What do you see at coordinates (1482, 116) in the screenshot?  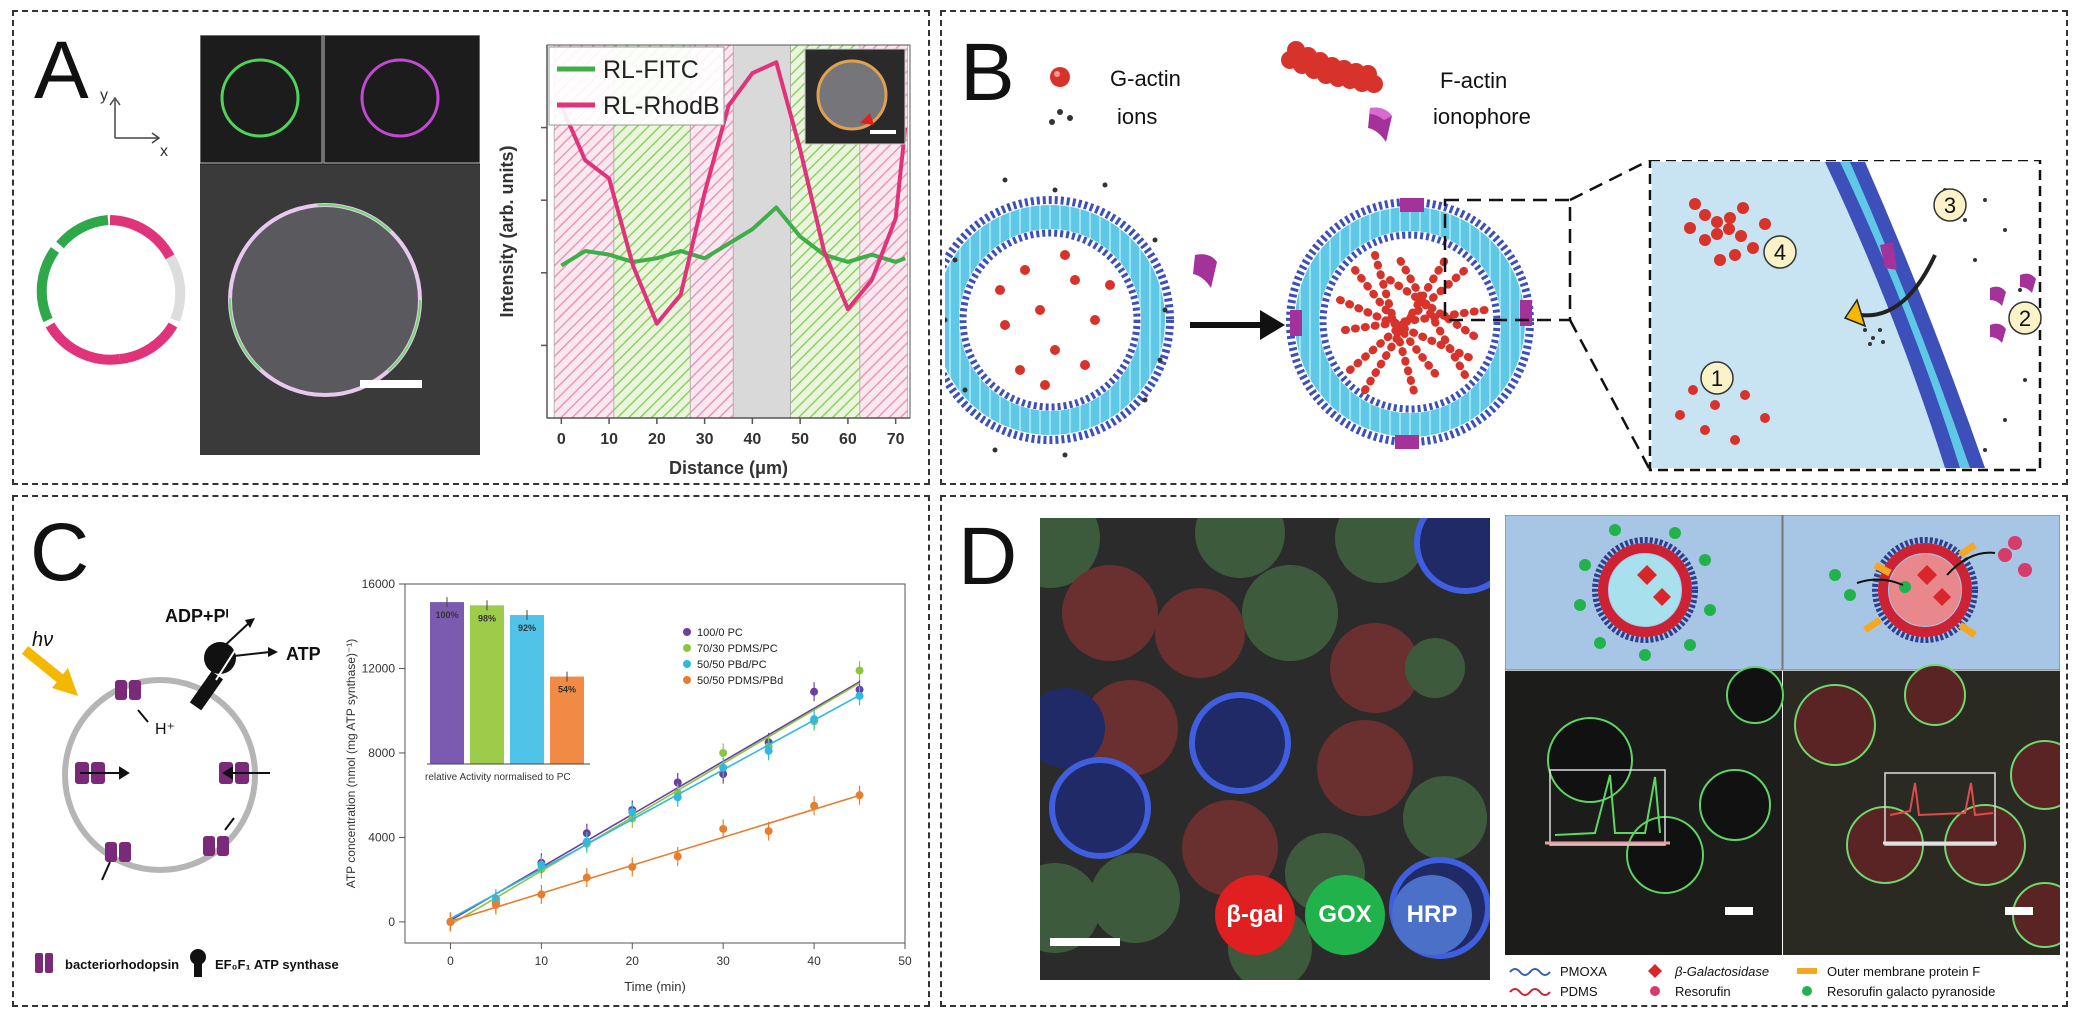 I see `legend-ionophore: ionophore` at bounding box center [1482, 116].